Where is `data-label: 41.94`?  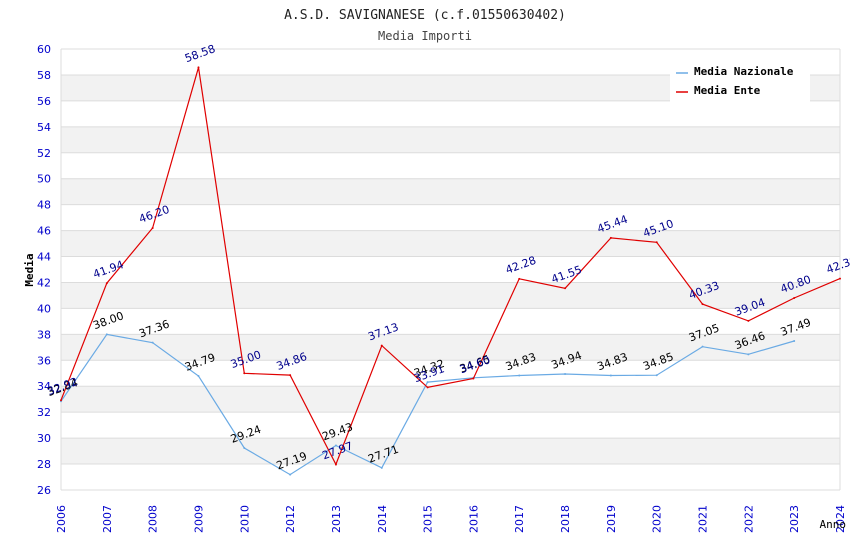
data-label: 41.94 is located at coordinates (108, 269).